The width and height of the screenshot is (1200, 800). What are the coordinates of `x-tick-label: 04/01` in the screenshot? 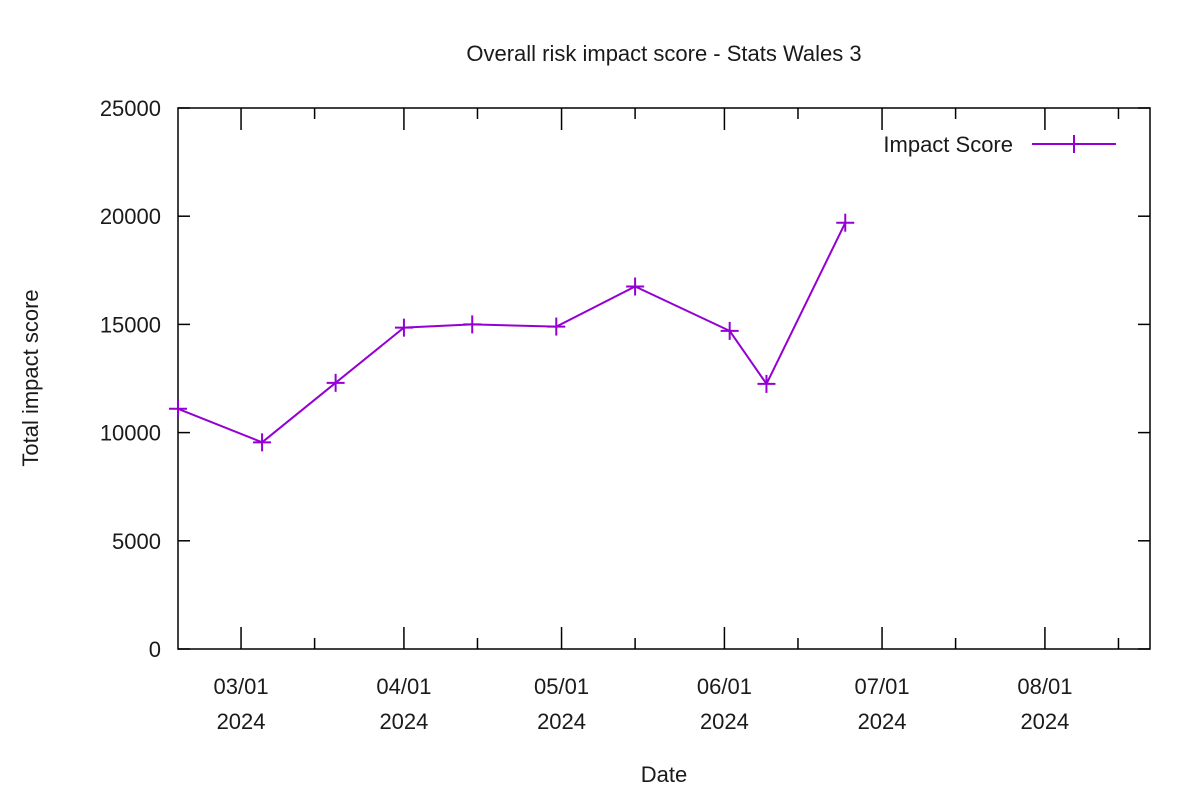 It's located at (403, 686).